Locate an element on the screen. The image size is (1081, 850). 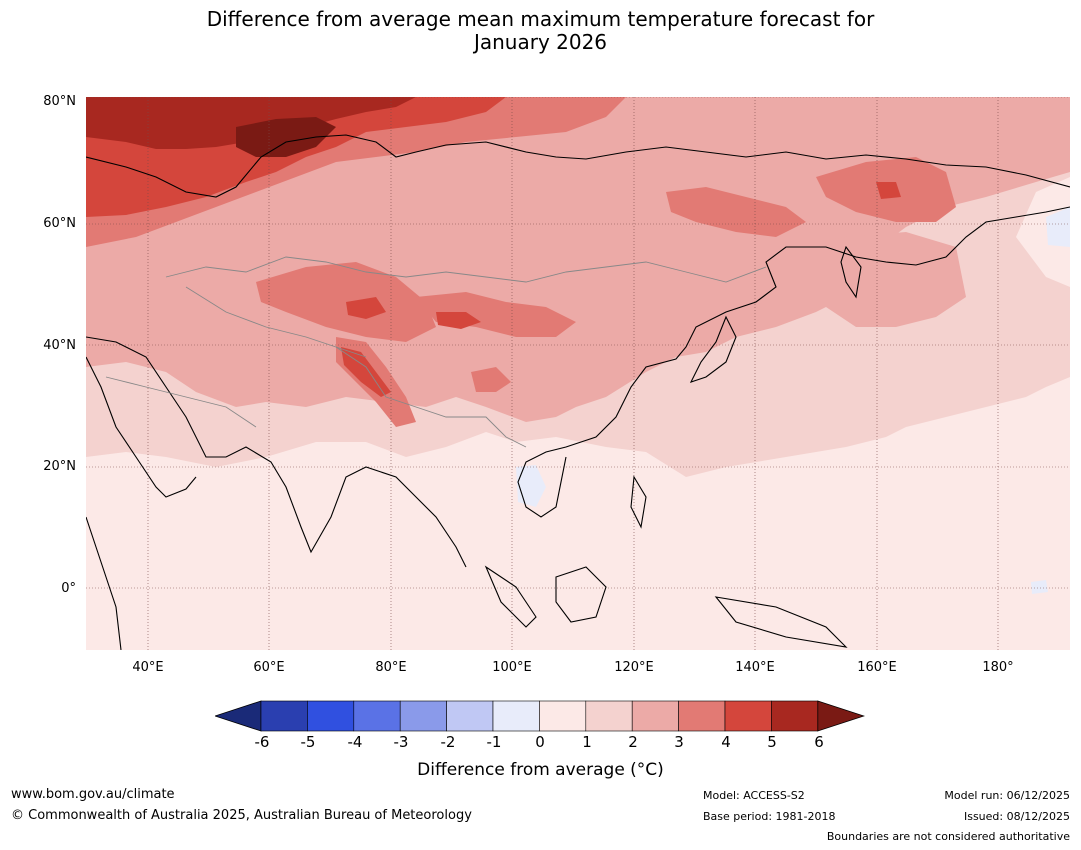
footer-issued: Issued: 08/12/2025 is located at coordinates (1016, 816).